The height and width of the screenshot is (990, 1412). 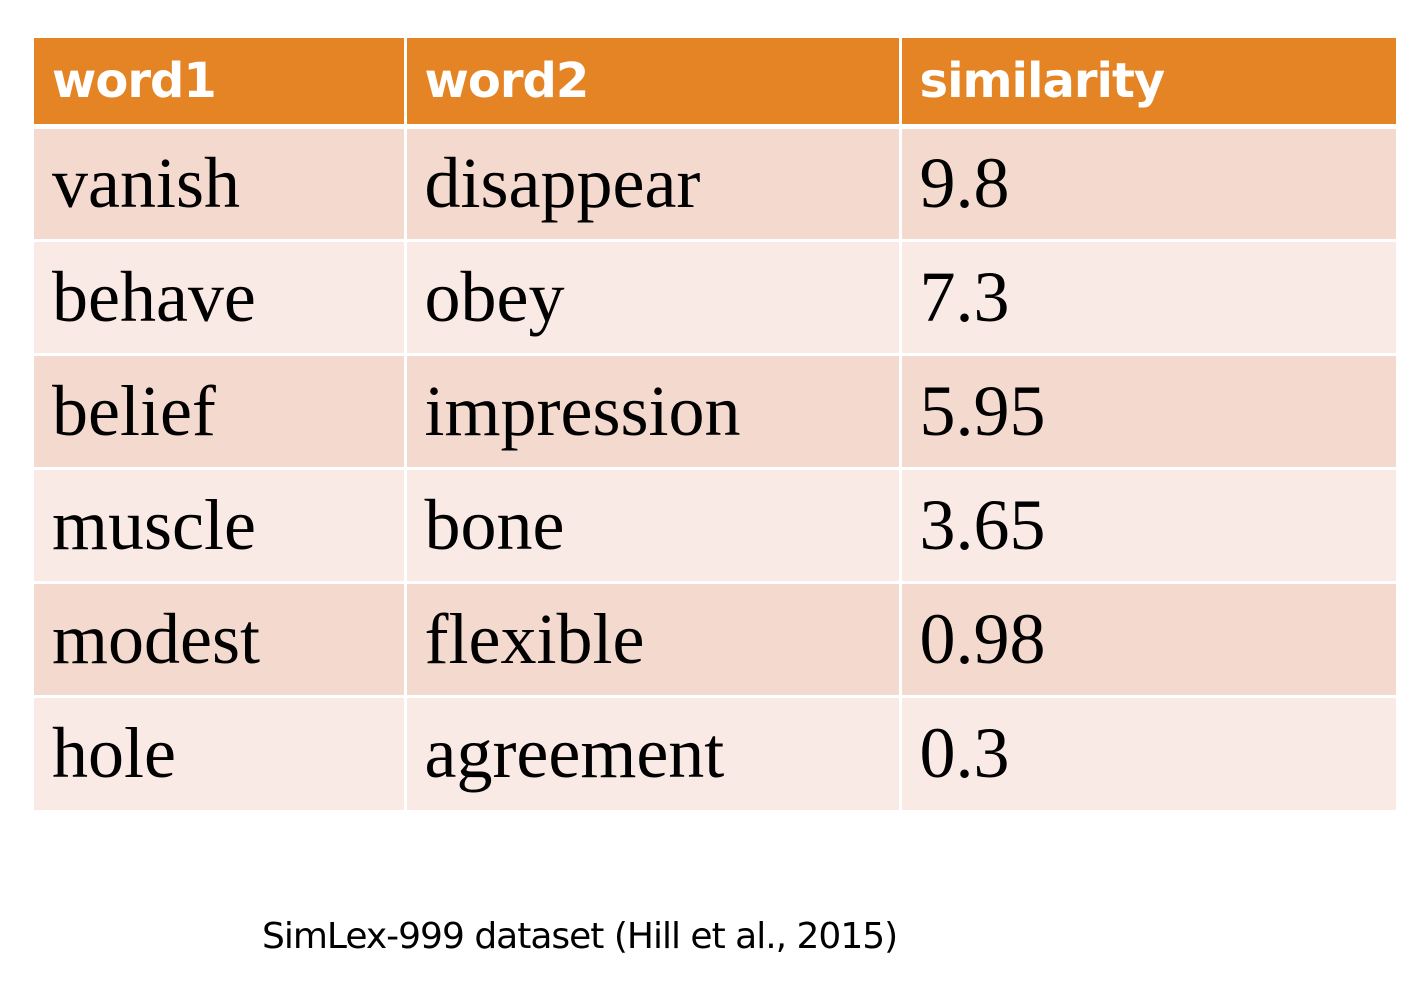 I want to click on table-row: hole agreement 0.3, so click(x=715, y=753).